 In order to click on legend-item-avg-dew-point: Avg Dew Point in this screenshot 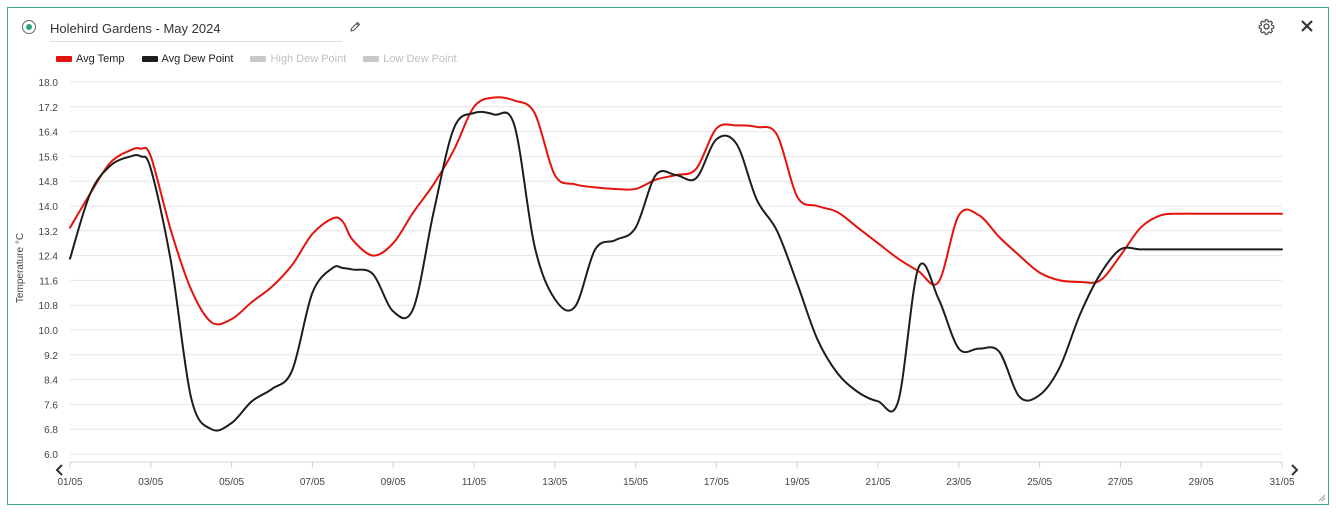, I will do `click(187, 59)`.